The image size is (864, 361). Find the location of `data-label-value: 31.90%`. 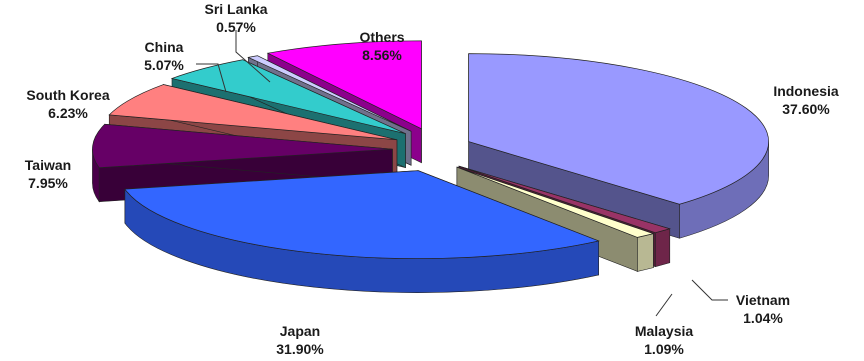

data-label-value: 31.90% is located at coordinates (300, 349).